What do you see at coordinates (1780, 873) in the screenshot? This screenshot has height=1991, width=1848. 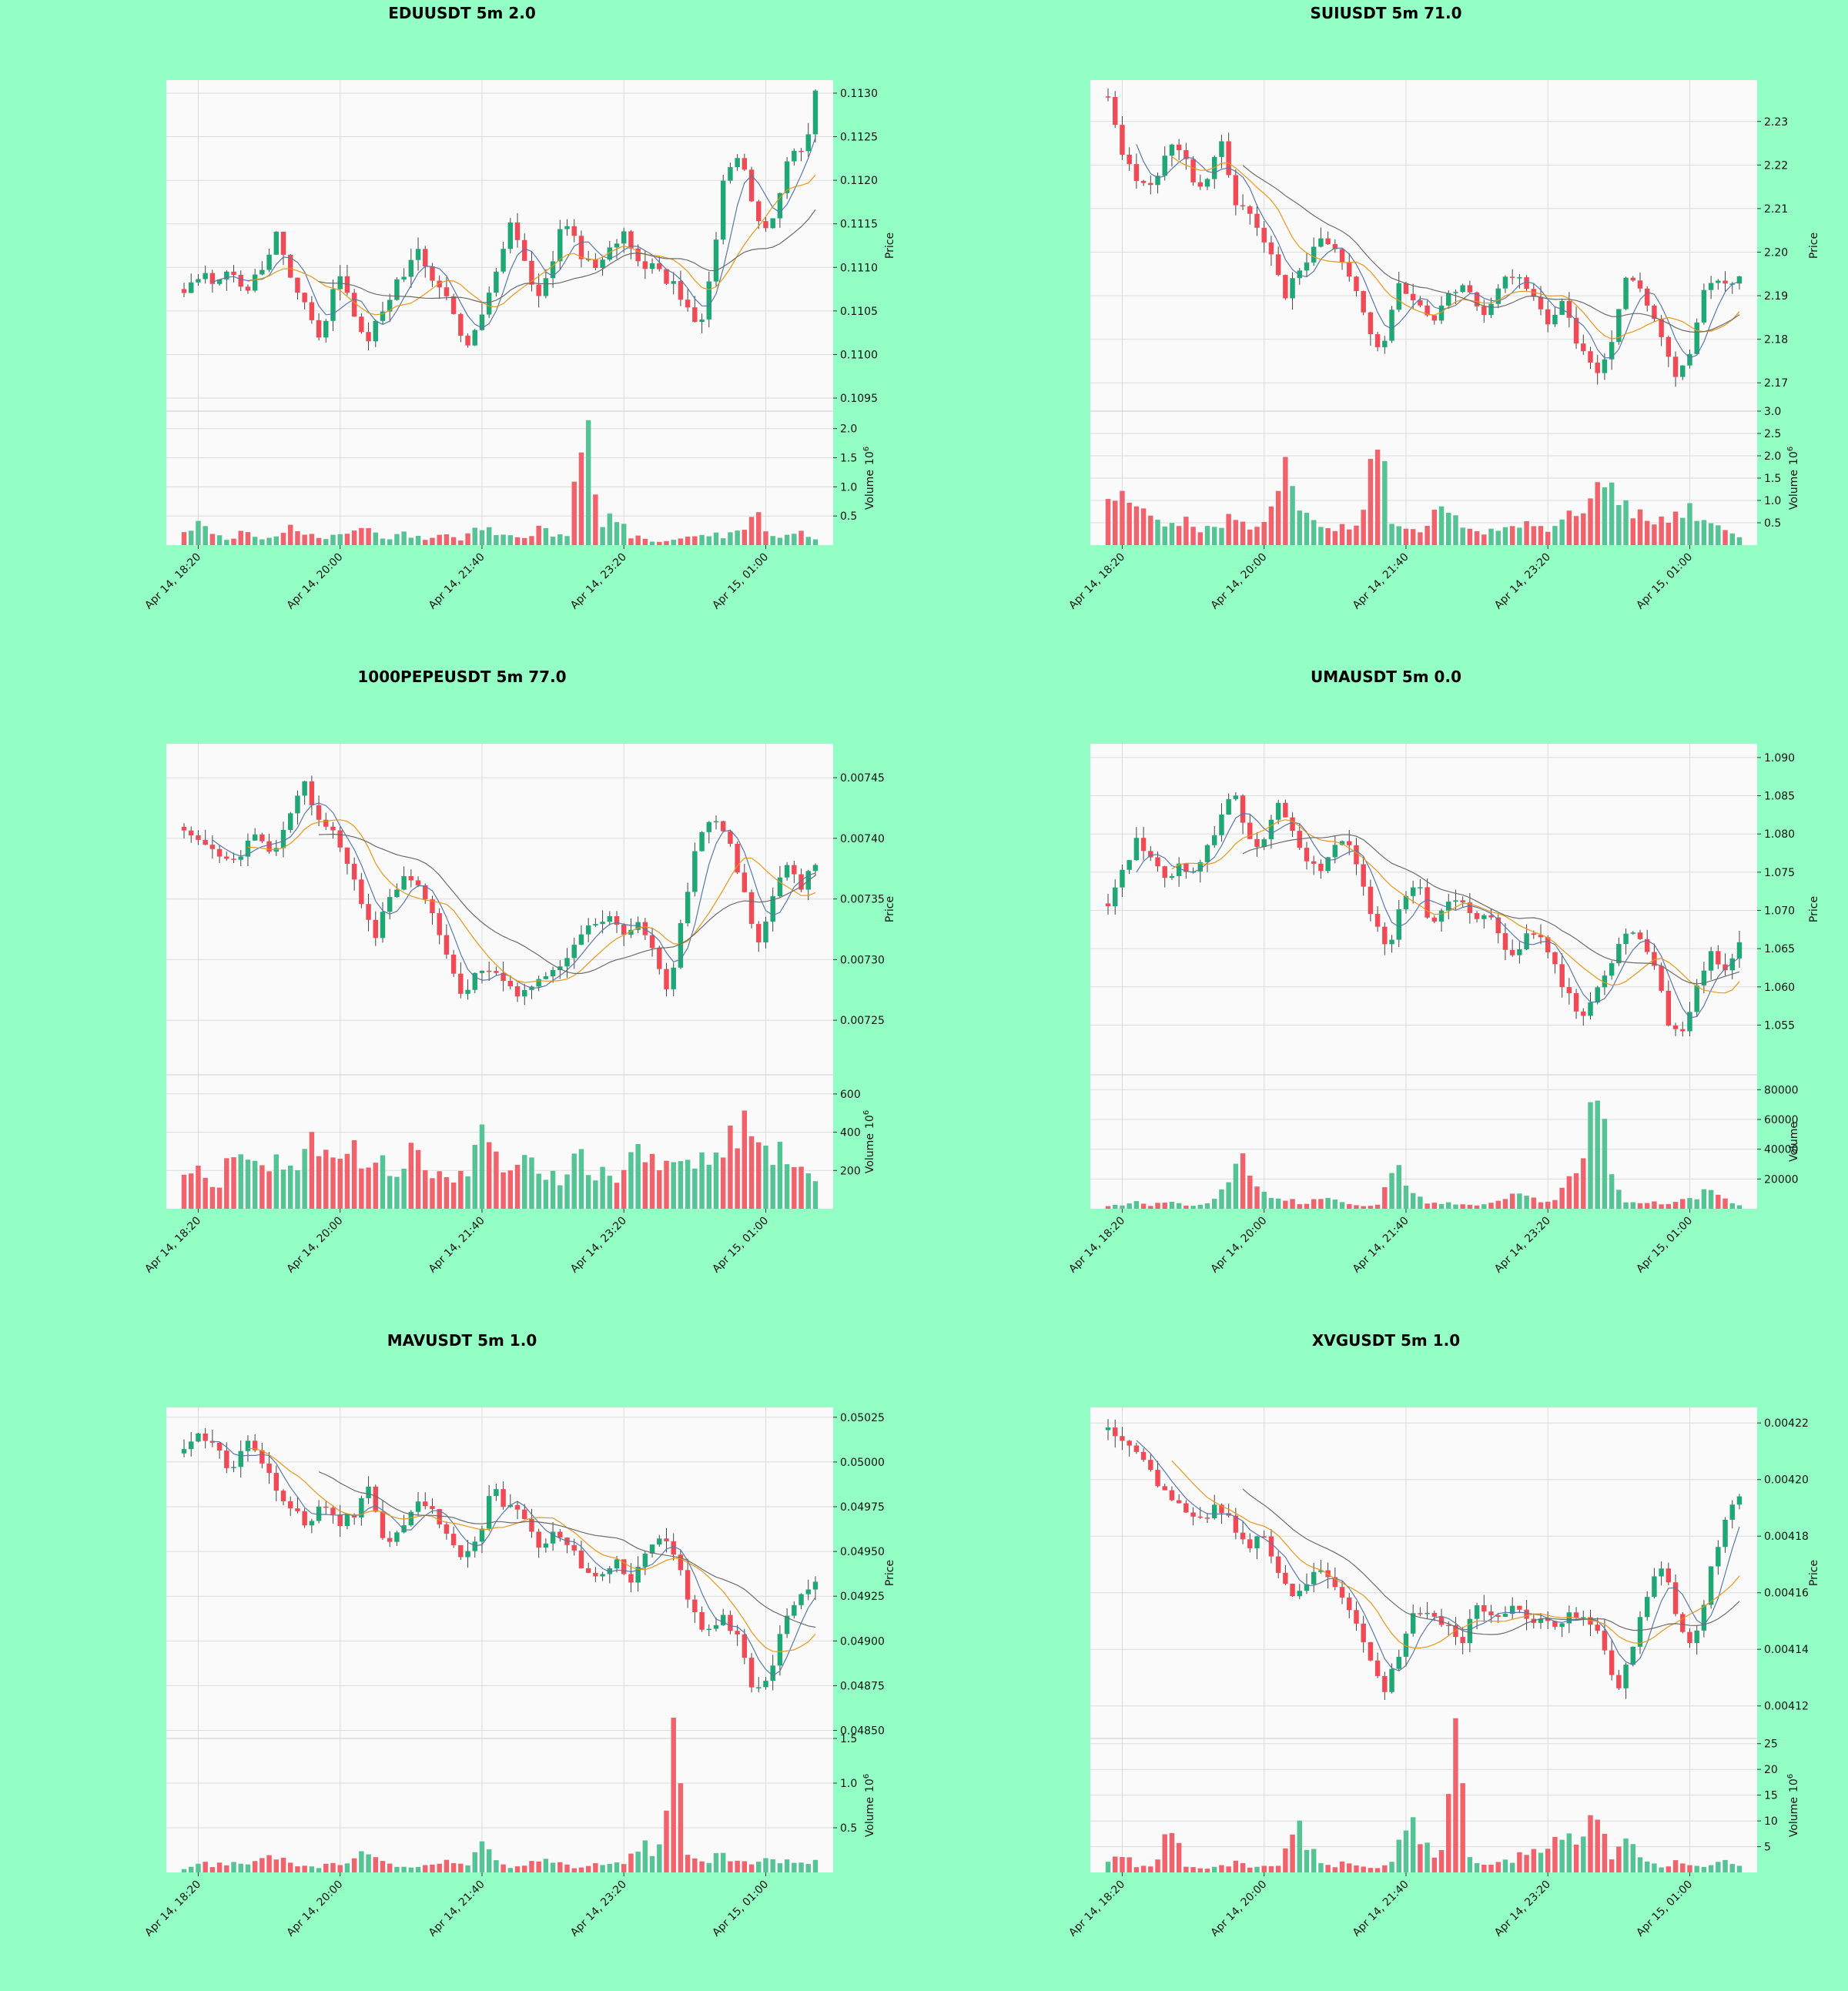 I see `price-tick-label: 1.075` at bounding box center [1780, 873].